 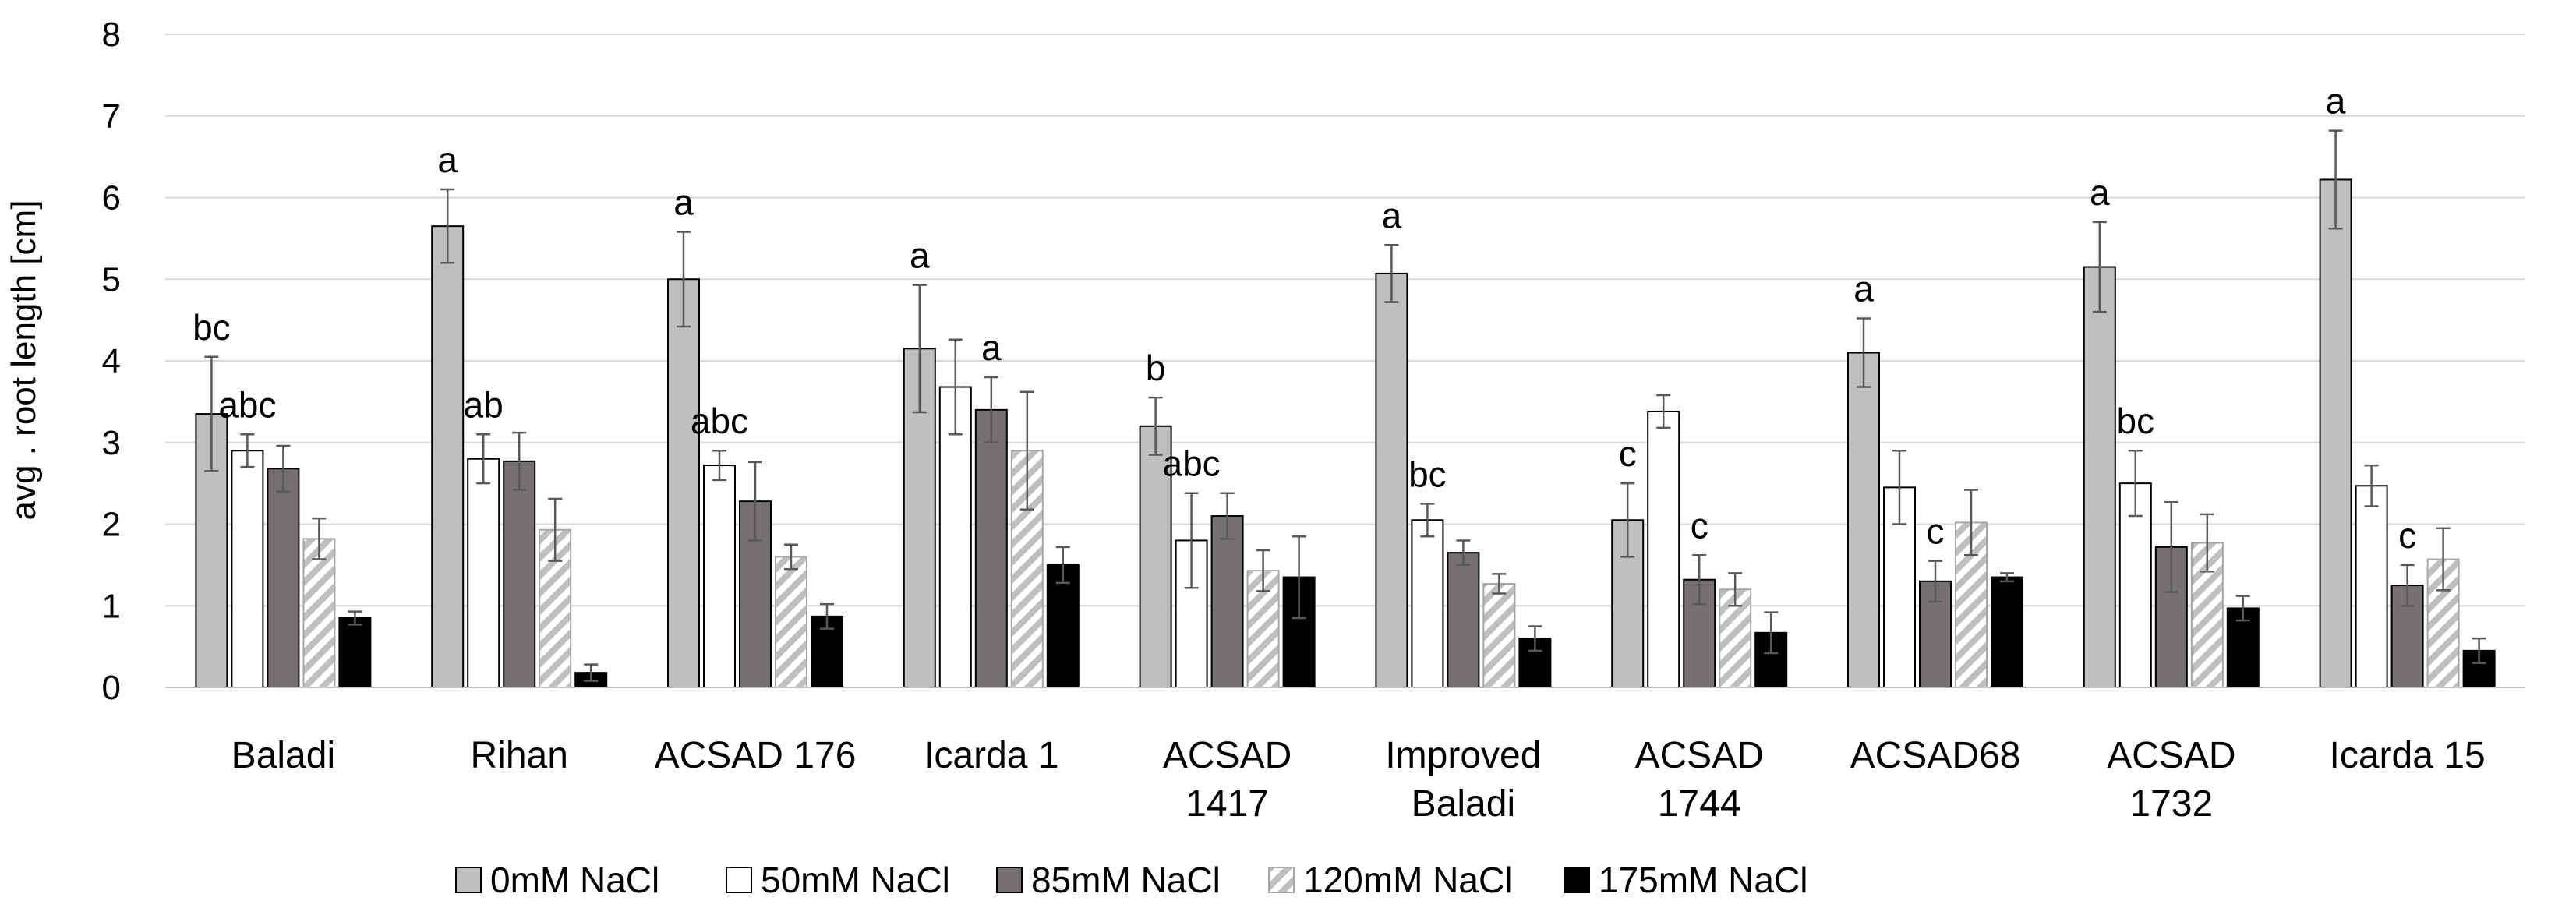 I want to click on category-label: ACSAD, so click(x=1699, y=755).